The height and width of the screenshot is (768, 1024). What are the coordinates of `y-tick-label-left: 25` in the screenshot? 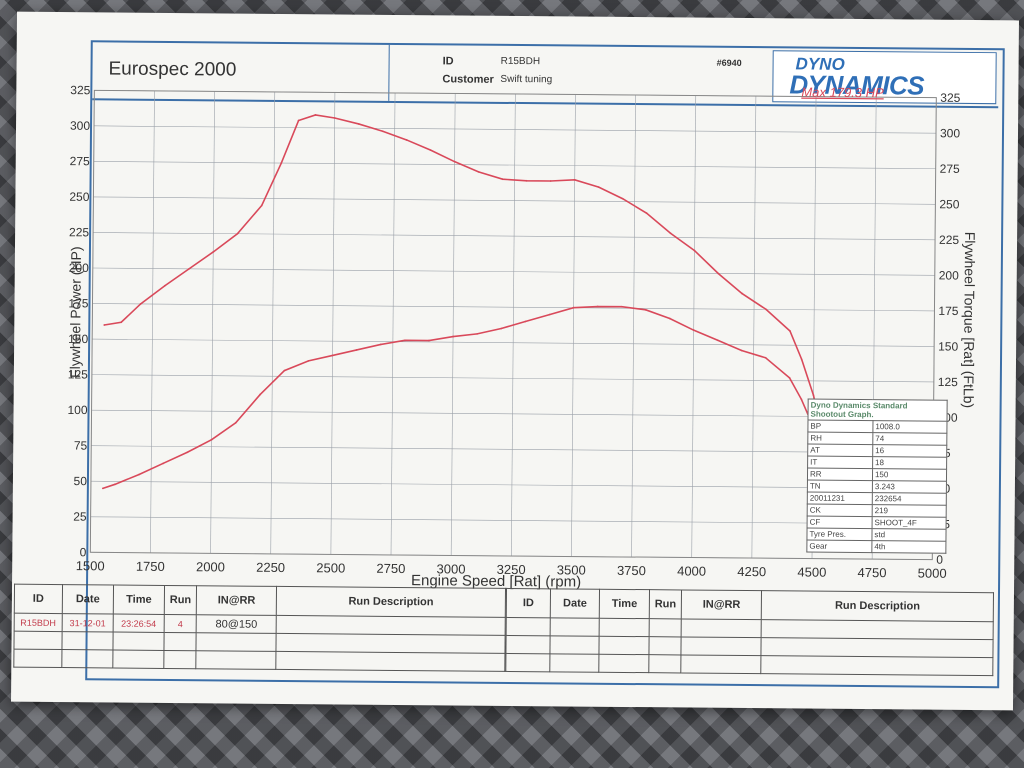 It's located at (80, 517).